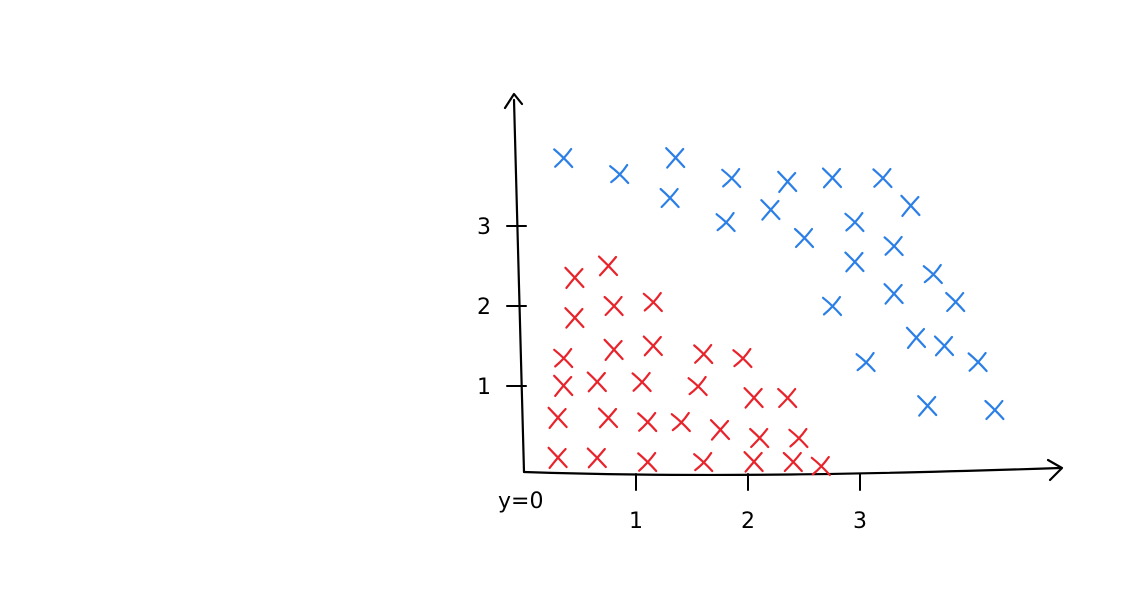  I want to click on x-axis-ticks: 1 2 3, so click(748, 503).